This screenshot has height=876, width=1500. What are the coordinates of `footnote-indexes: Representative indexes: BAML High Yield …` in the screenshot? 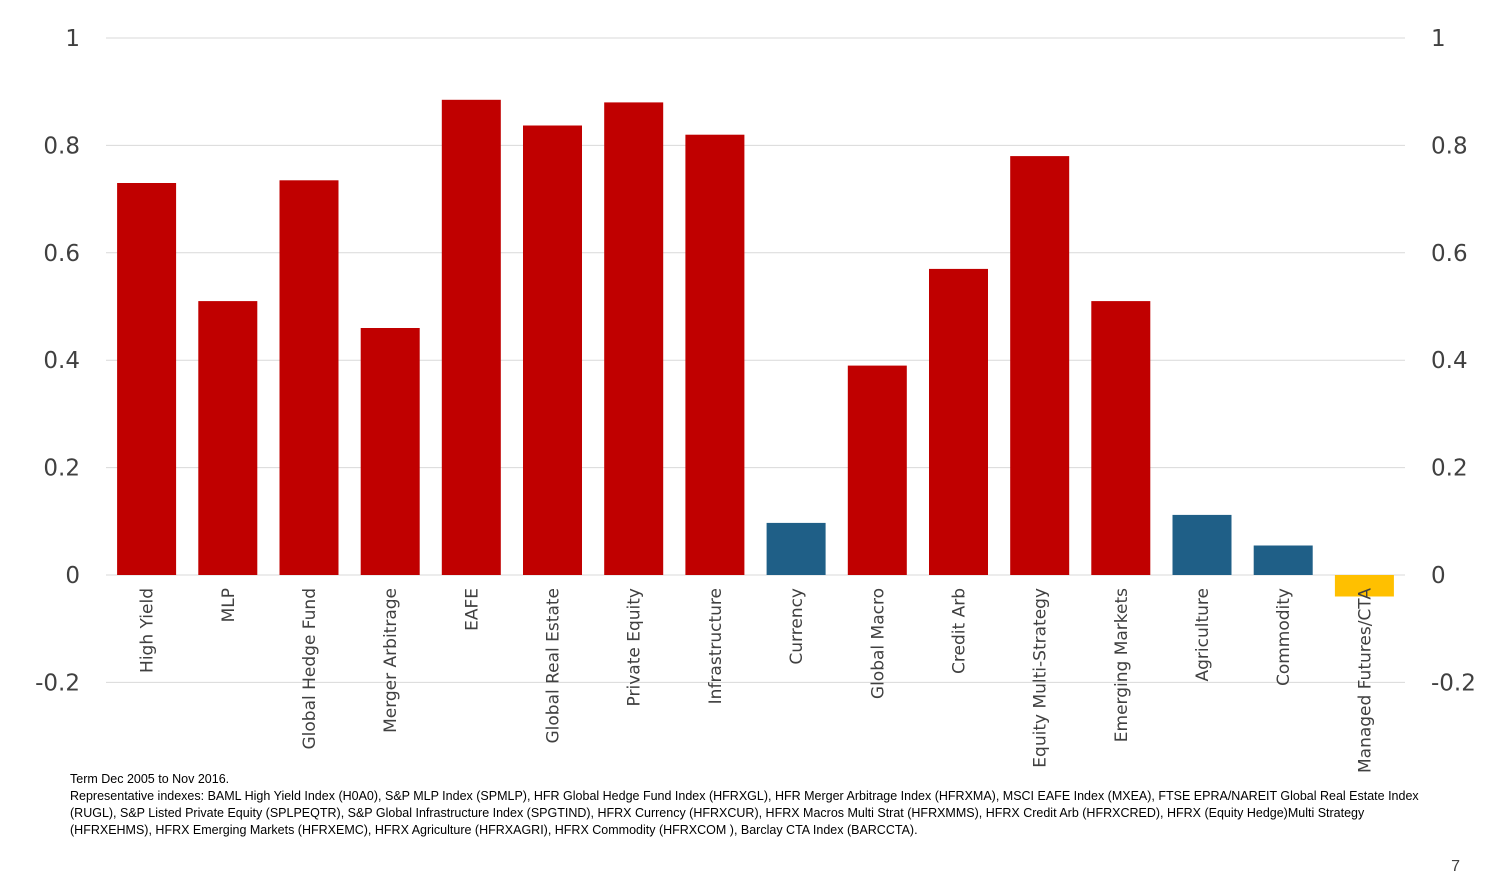 It's located at (744, 813).